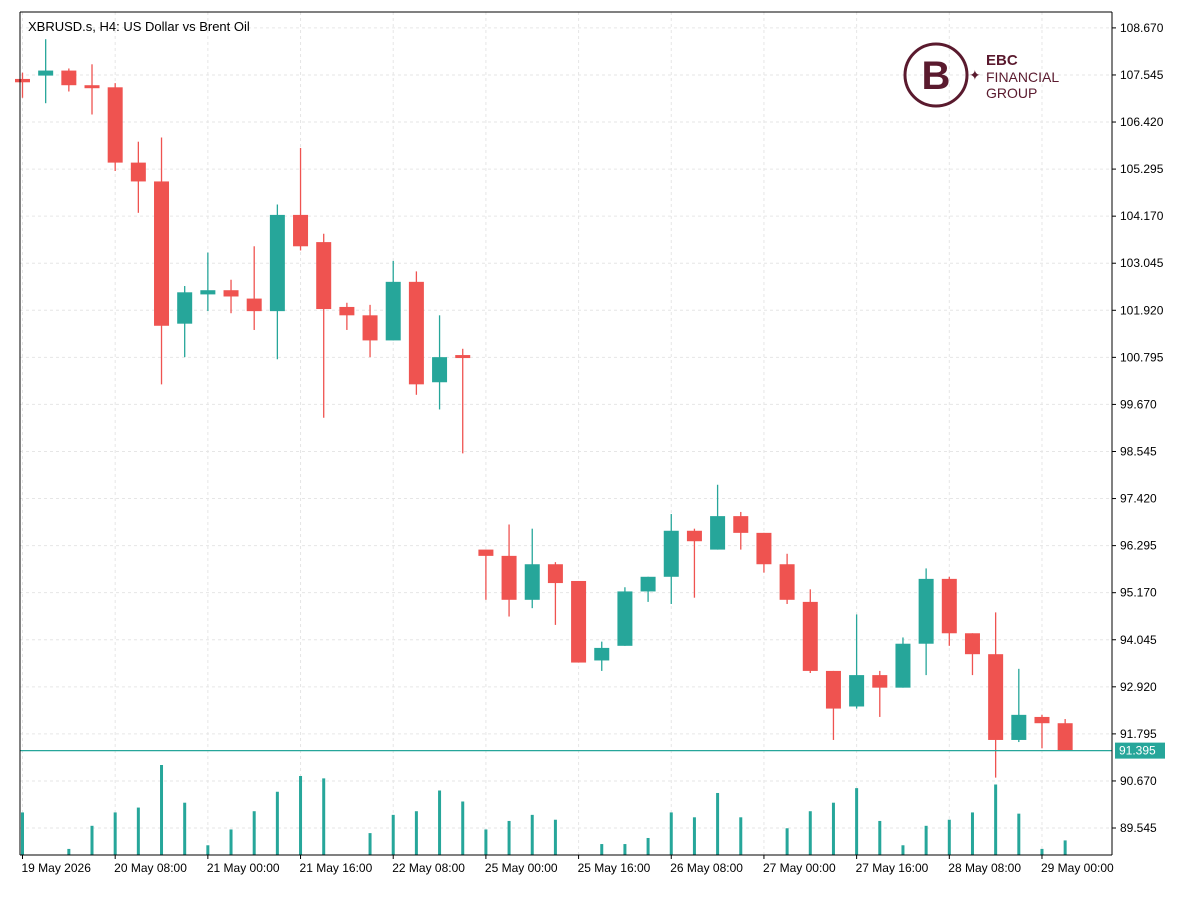 The image size is (1200, 901). I want to click on y-tick-label: 98.545, so click(1138, 451).